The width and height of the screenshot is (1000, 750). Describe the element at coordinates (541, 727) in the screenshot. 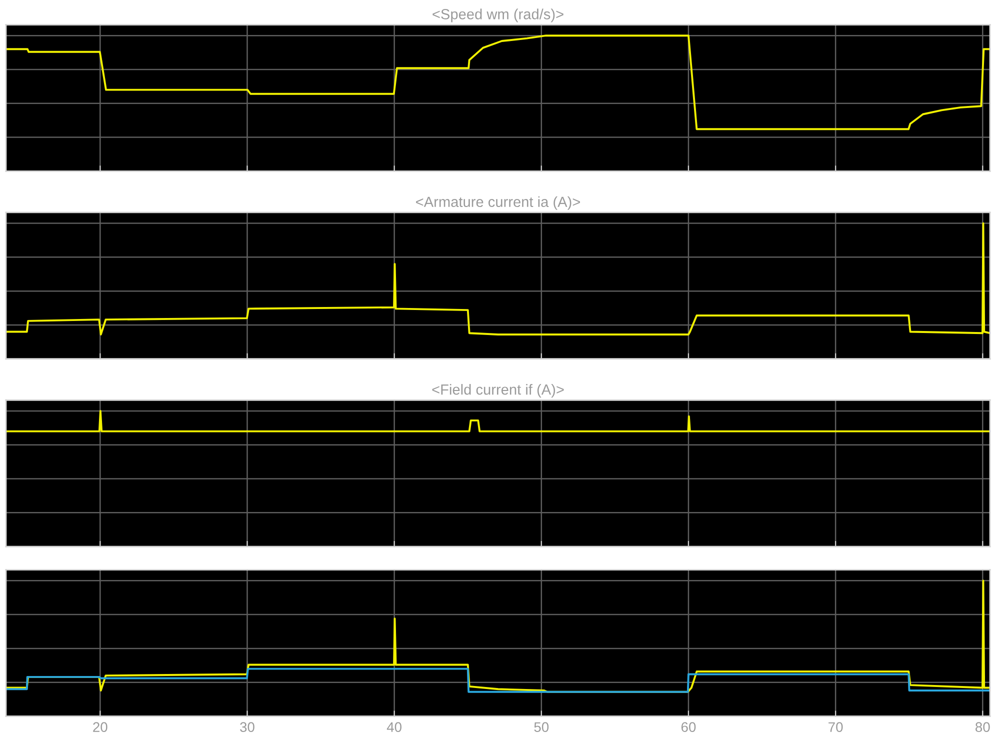

I see `x-tick-label: 50` at that location.